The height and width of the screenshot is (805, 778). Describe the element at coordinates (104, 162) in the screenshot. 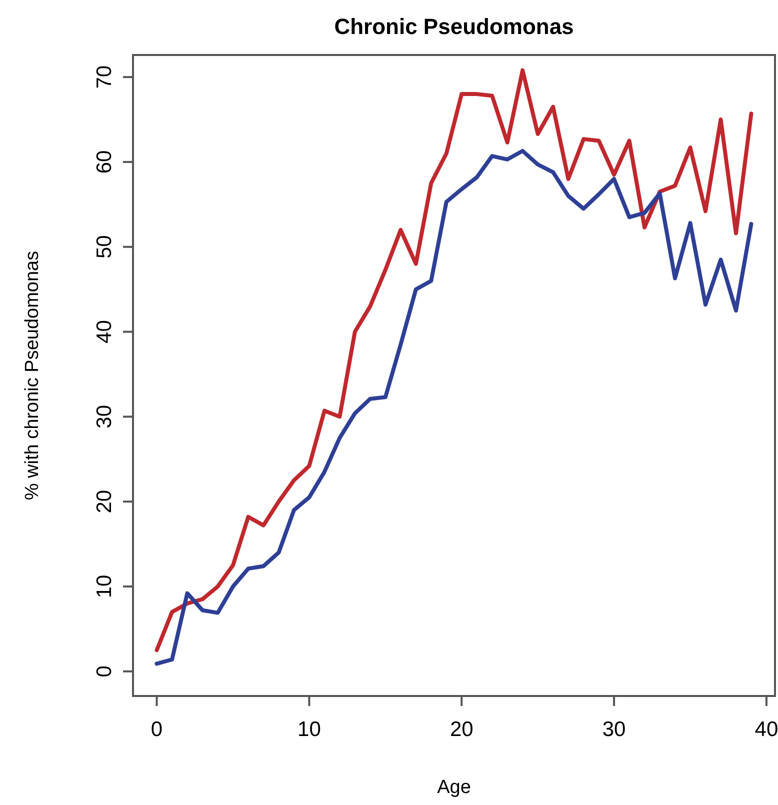

I see `y-tick-label: 60` at that location.